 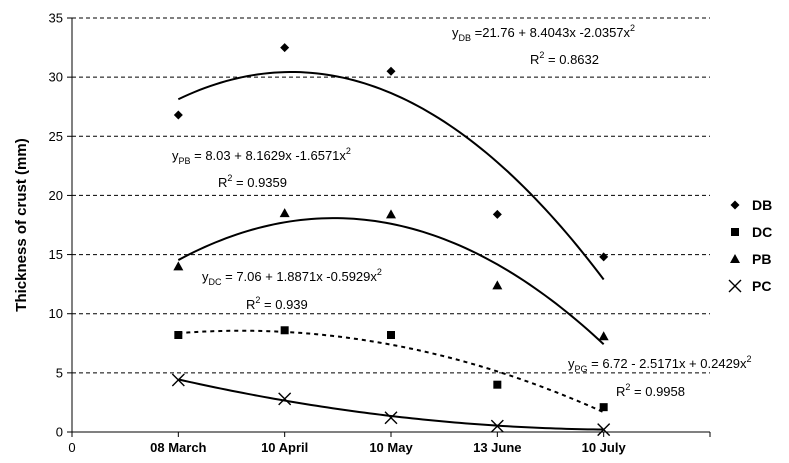 What do you see at coordinates (71, 447) in the screenshot?
I see `x-tick-label: 0` at bounding box center [71, 447].